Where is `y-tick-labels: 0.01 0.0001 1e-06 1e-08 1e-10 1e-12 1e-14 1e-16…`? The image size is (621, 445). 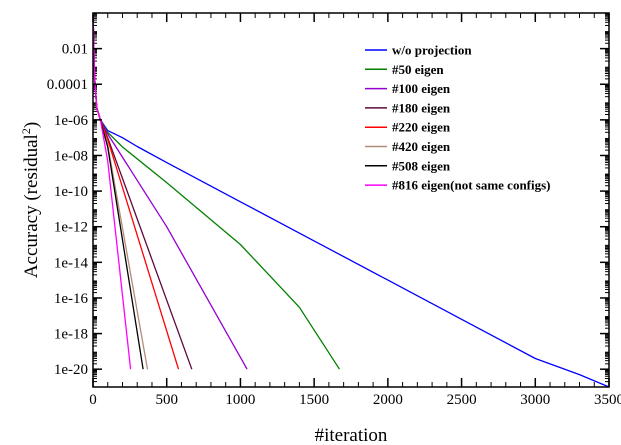 y-tick-labels: 0.01 0.0001 1e-06 1e-08 1e-10 1e-12 1e-14 1e-16… is located at coordinates (68, 210).